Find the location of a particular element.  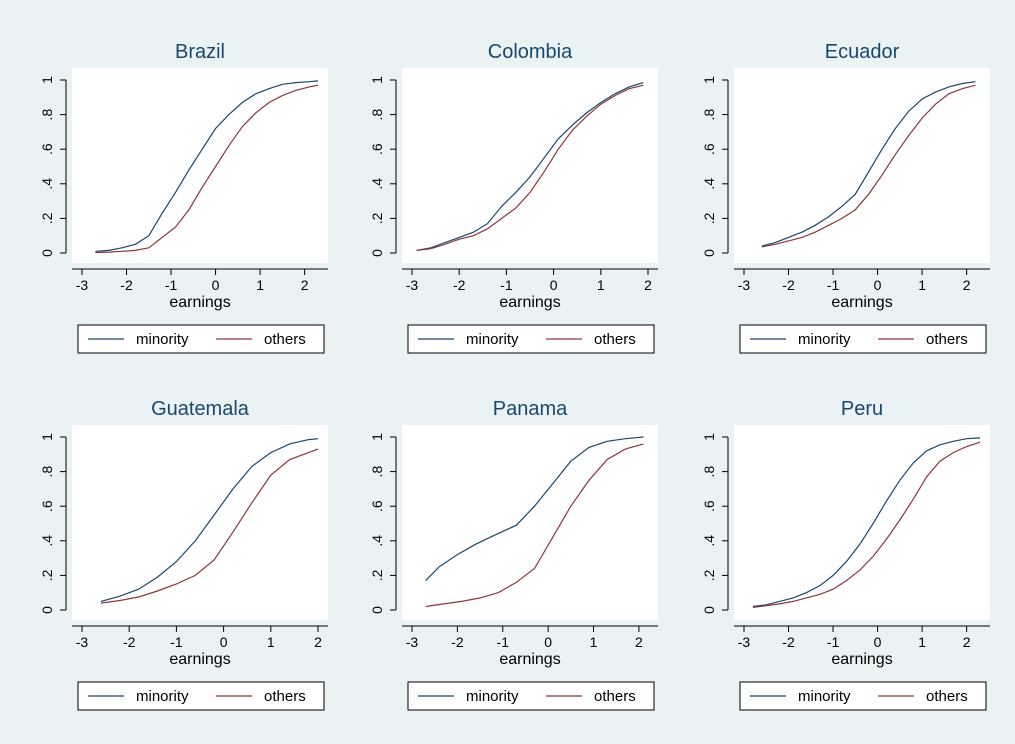

subplot-title: Colombia is located at coordinates (530, 52).